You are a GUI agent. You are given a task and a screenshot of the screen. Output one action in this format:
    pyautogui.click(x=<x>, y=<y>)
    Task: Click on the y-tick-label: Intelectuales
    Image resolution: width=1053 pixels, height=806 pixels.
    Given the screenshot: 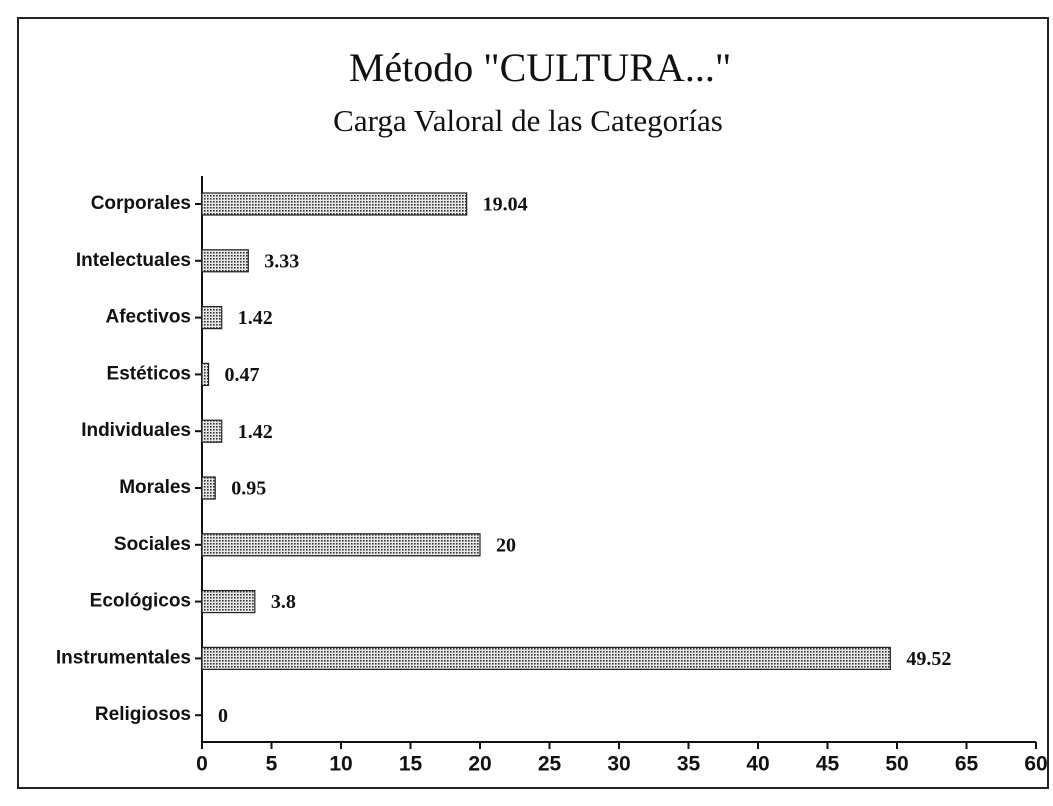 What is the action you would take?
    pyautogui.click(x=133, y=260)
    